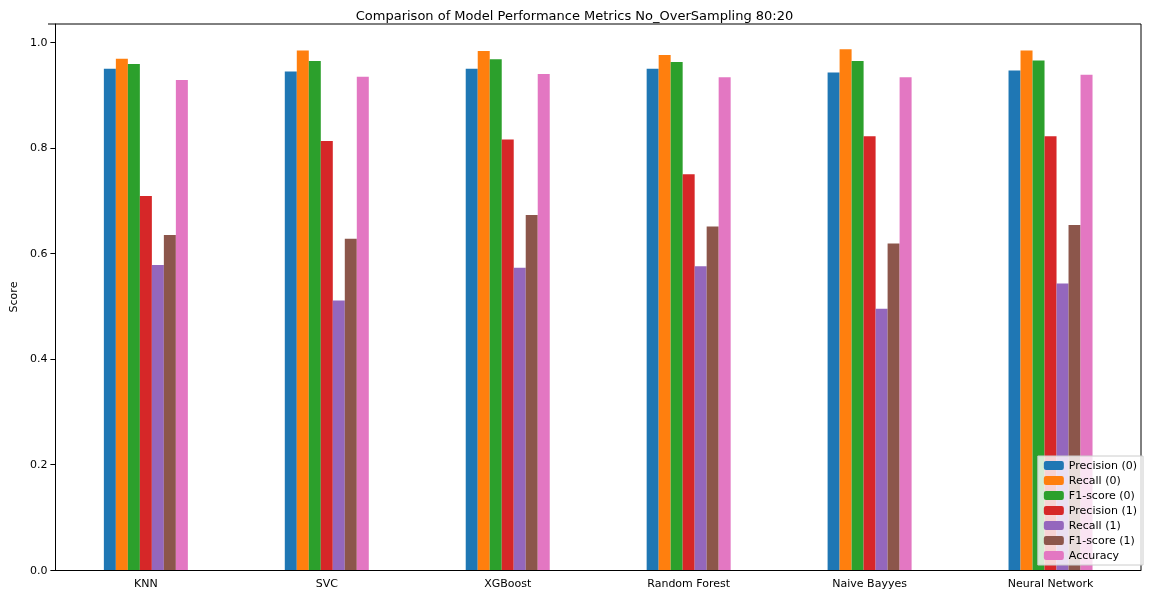 The width and height of the screenshot is (1149, 590). Describe the element at coordinates (13, 297) in the screenshot. I see `y-axis-title: Score` at that location.